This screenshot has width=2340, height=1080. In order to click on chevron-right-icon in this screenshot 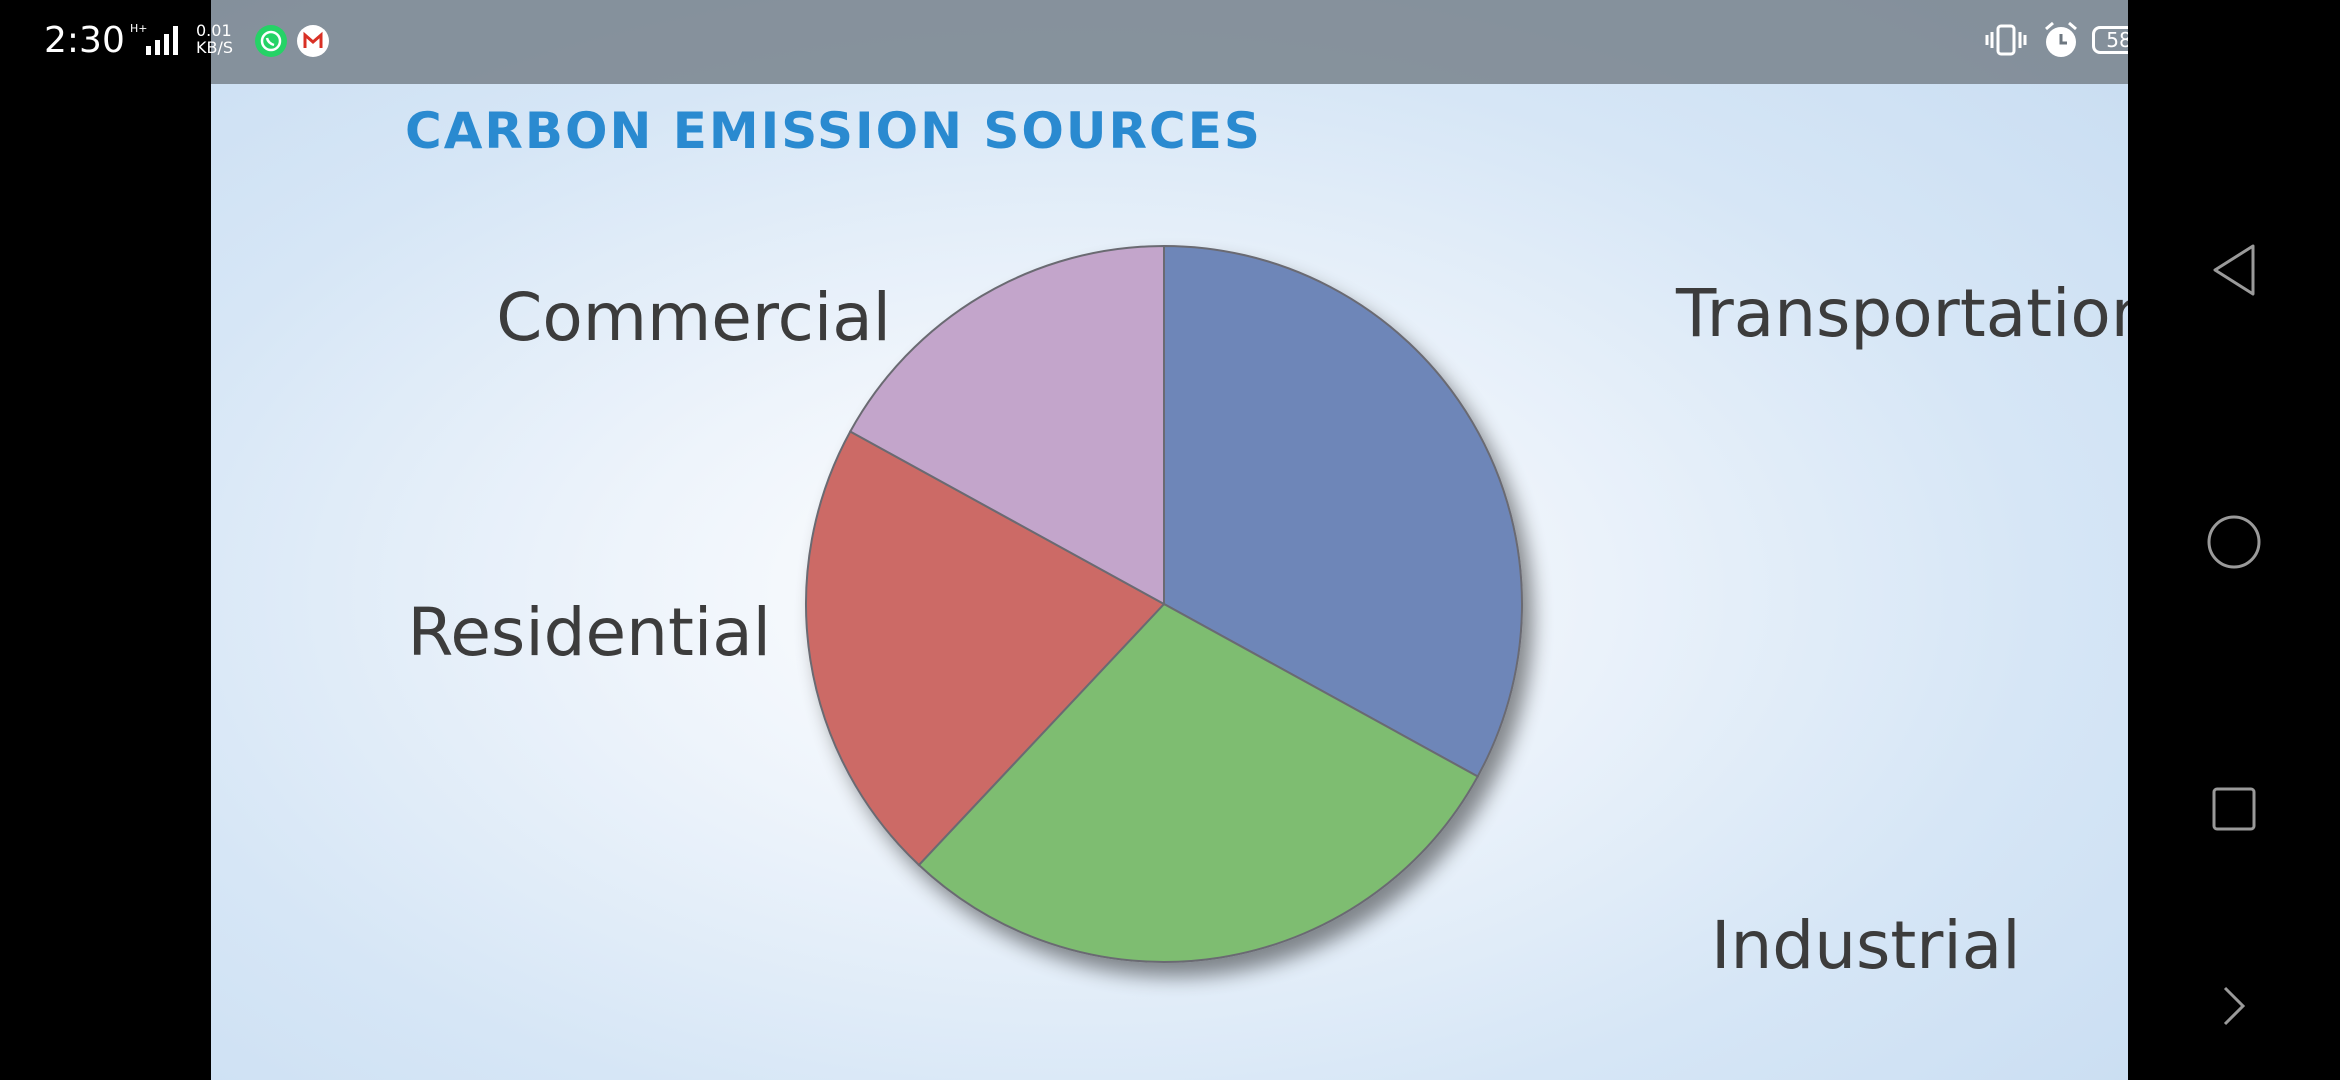, I will do `click(2234, 1006)`.